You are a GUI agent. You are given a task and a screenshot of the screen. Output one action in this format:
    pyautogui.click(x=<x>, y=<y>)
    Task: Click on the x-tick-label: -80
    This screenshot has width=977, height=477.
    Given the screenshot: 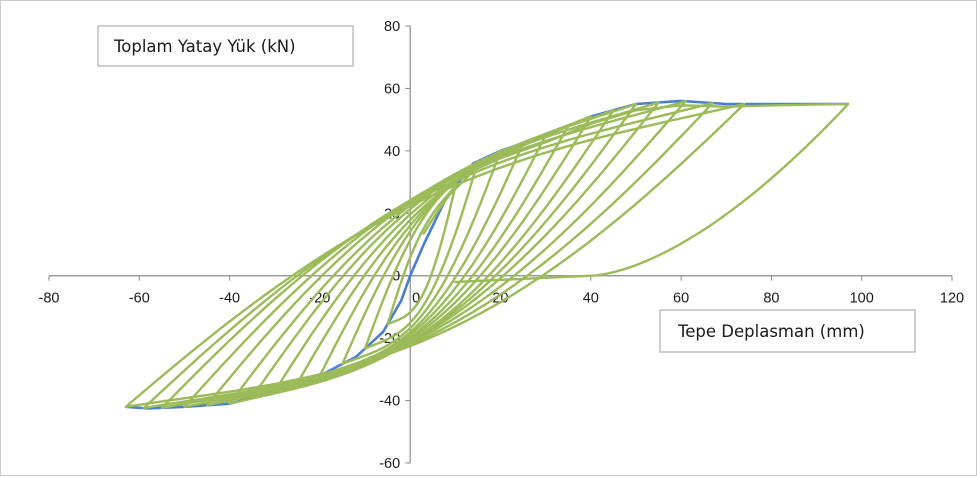 What is the action you would take?
    pyautogui.click(x=49, y=299)
    